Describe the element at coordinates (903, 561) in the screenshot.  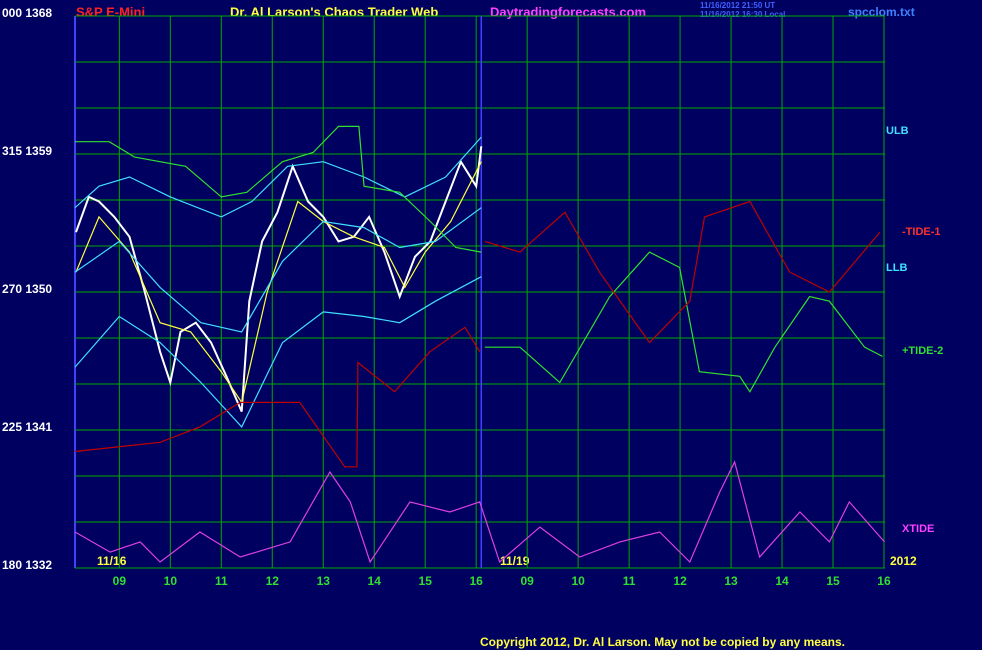
I see `date-label: 2012` at that location.